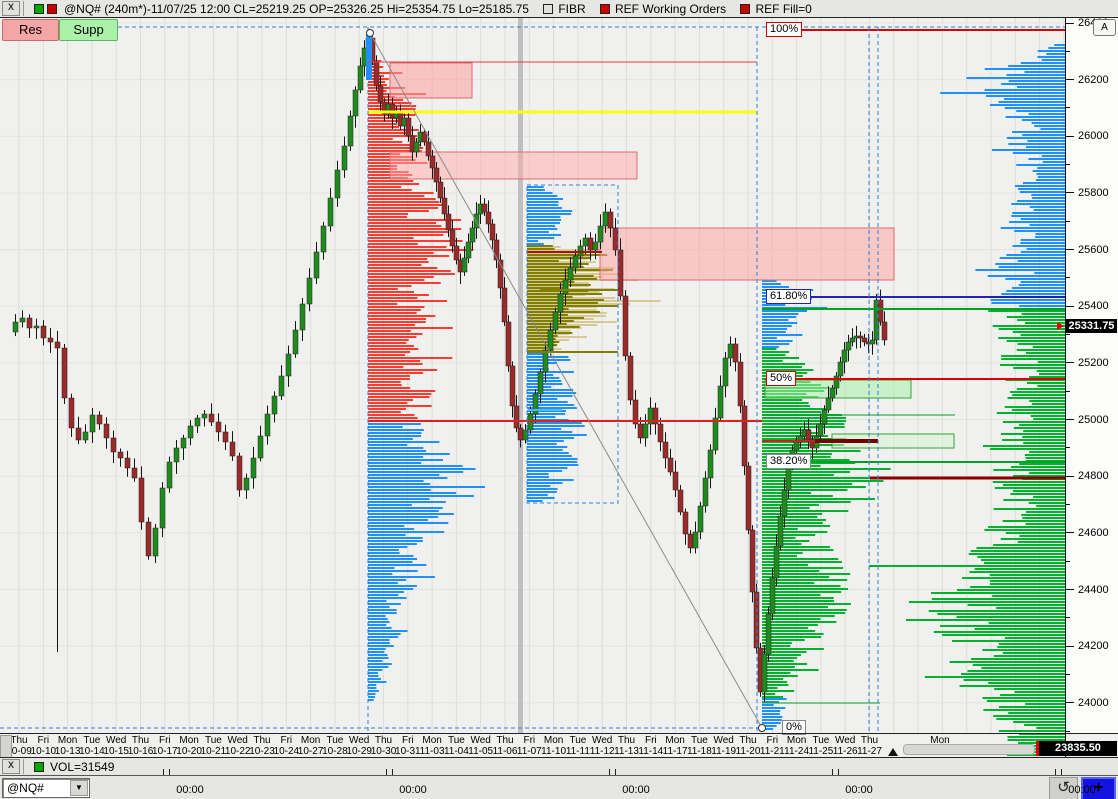  What do you see at coordinates (893, 752) in the screenshot?
I see `current-date-marker-icon` at bounding box center [893, 752].